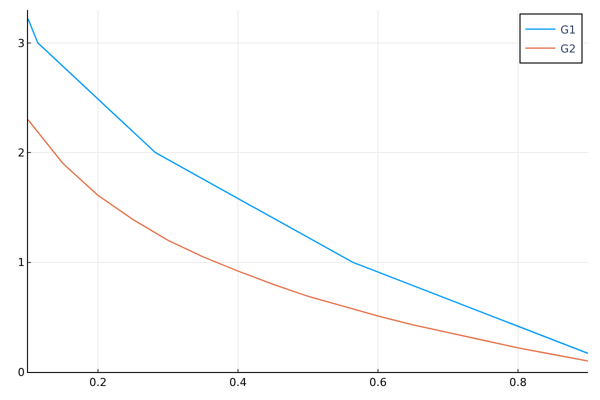 This screenshot has height=400, width=600. What do you see at coordinates (238, 383) in the screenshot?
I see `x-tick-label: 0.4` at bounding box center [238, 383].